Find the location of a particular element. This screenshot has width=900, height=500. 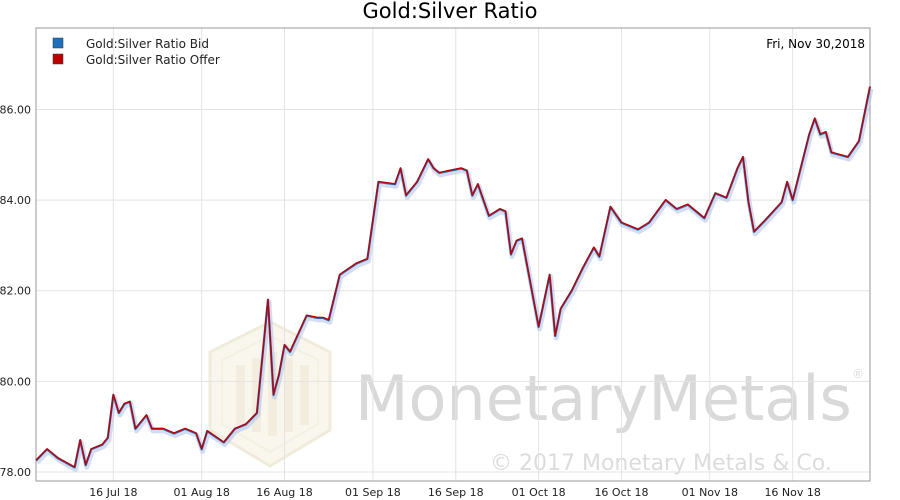

x-tick-label: 16 Sep 18 is located at coordinates (456, 492).